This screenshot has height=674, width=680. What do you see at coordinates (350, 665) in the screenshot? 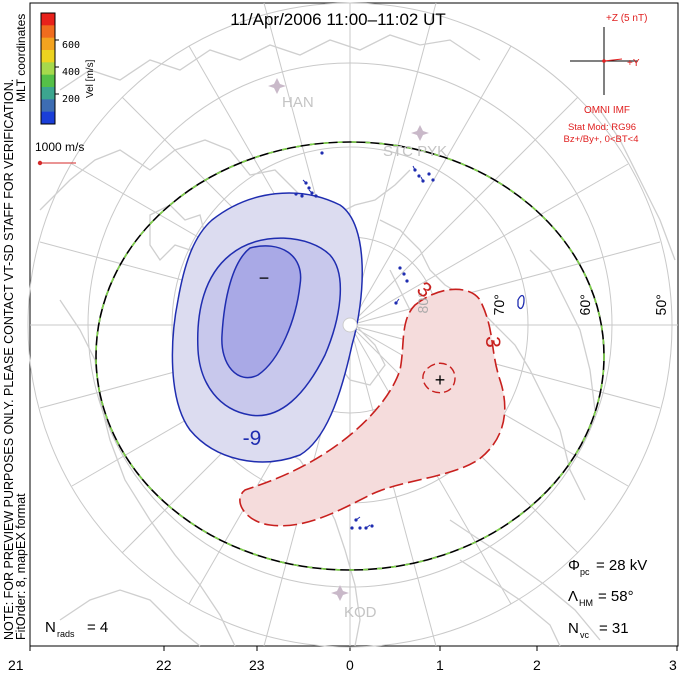
I see `mlt-label-0: 0` at bounding box center [350, 665].